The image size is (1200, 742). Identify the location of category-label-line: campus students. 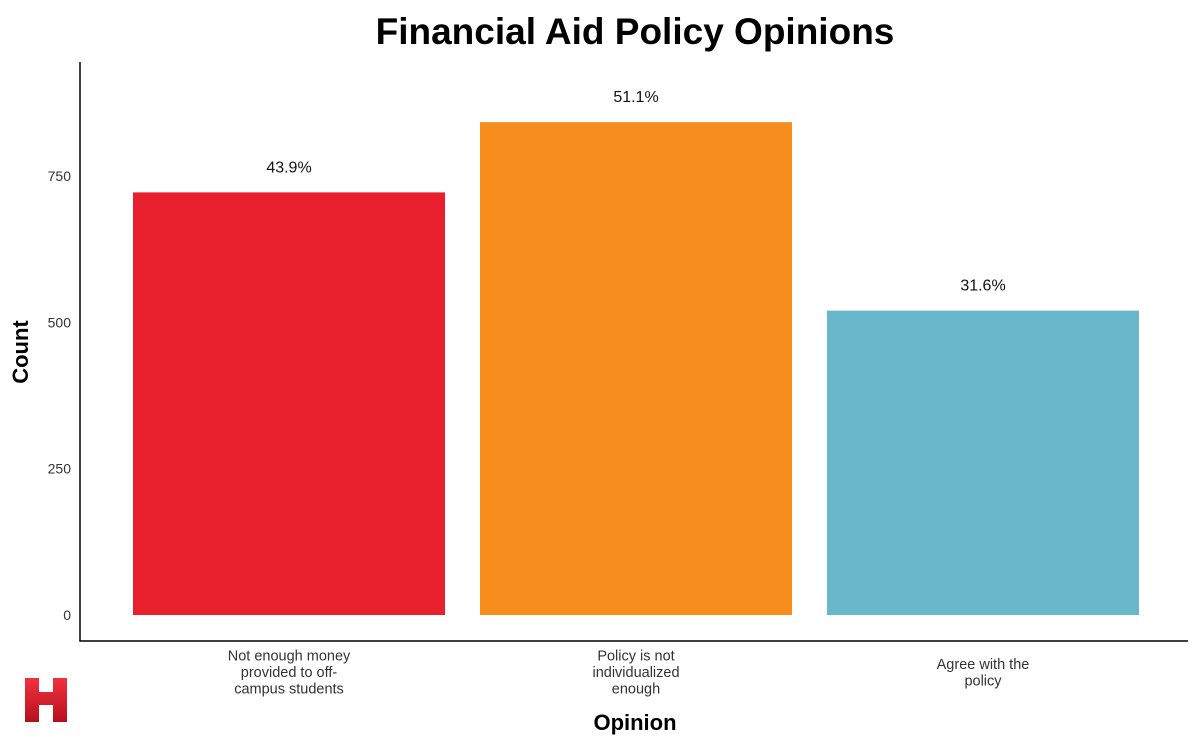
(289, 690).